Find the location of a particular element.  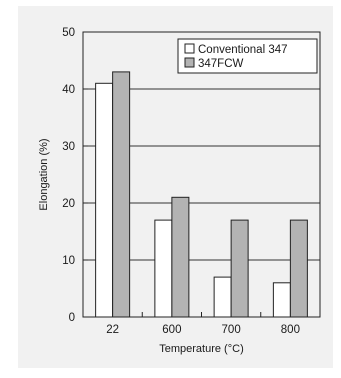

legend-label-347fcw: 347FCW is located at coordinates (221, 64).